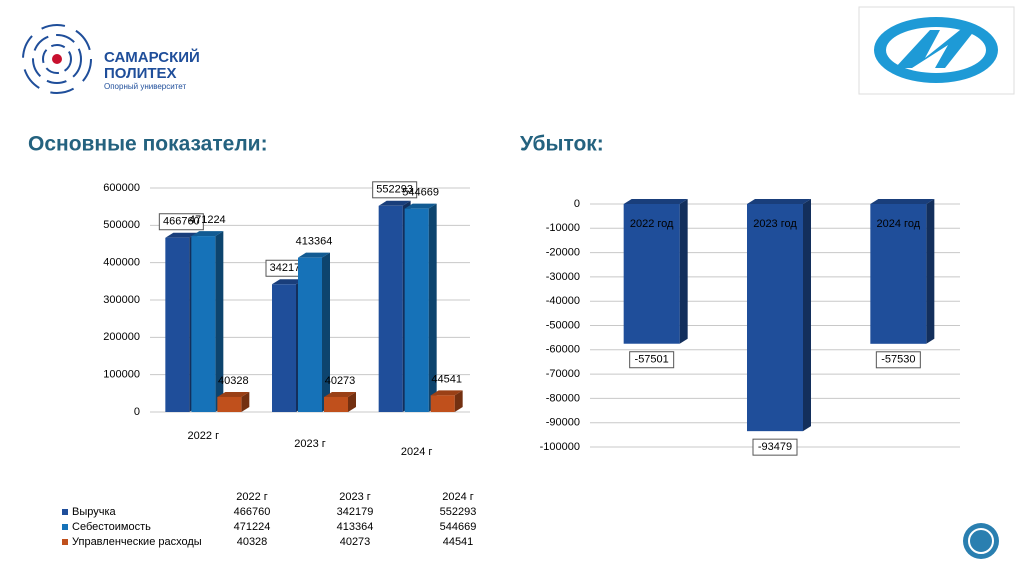  I want to click on x-tick-label: 2023 г, so click(310, 444).